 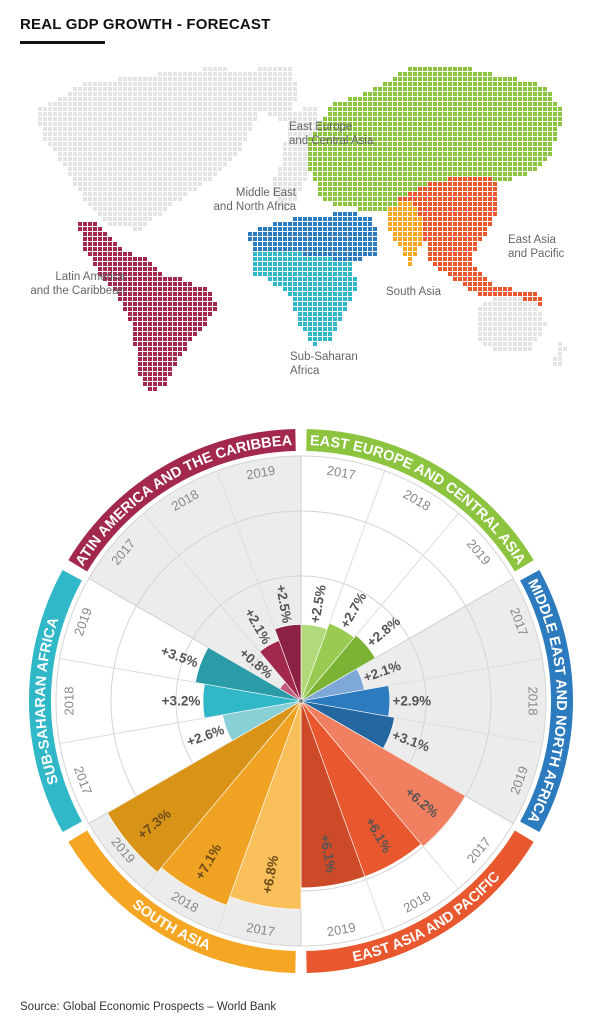 What do you see at coordinates (182, 901) in the screenshot?
I see `band-sa` at bounding box center [182, 901].